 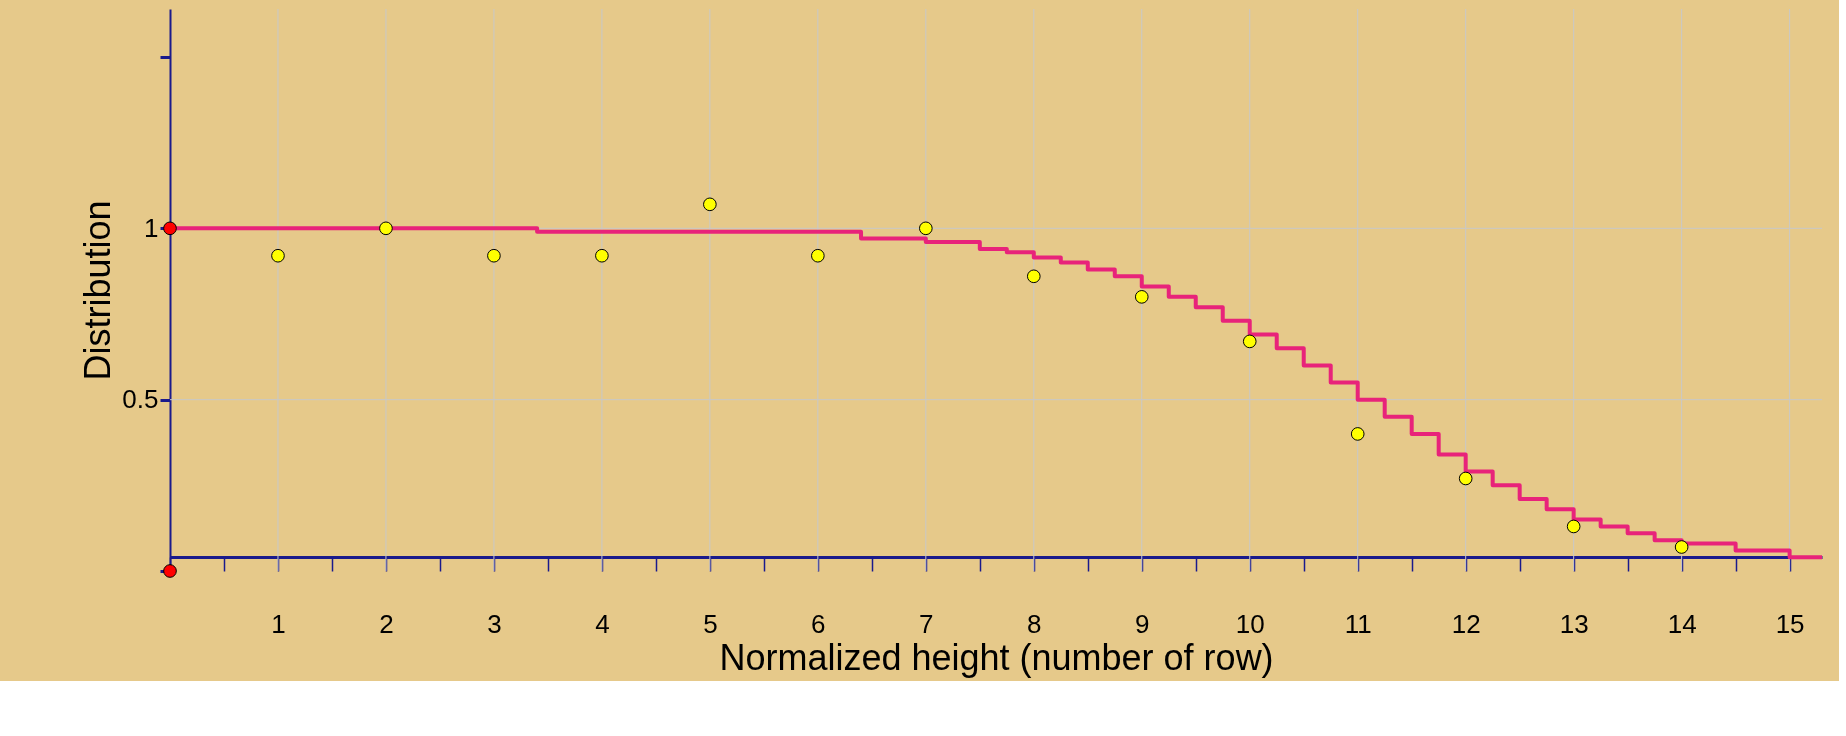 What do you see at coordinates (1358, 623) in the screenshot?
I see `x-tick-label: 11` at bounding box center [1358, 623].